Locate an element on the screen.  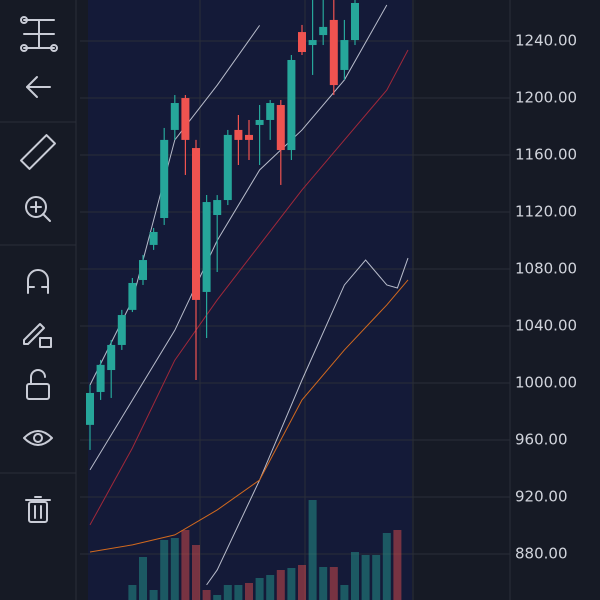
lock-draw-icon is located at coordinates (37, 335).